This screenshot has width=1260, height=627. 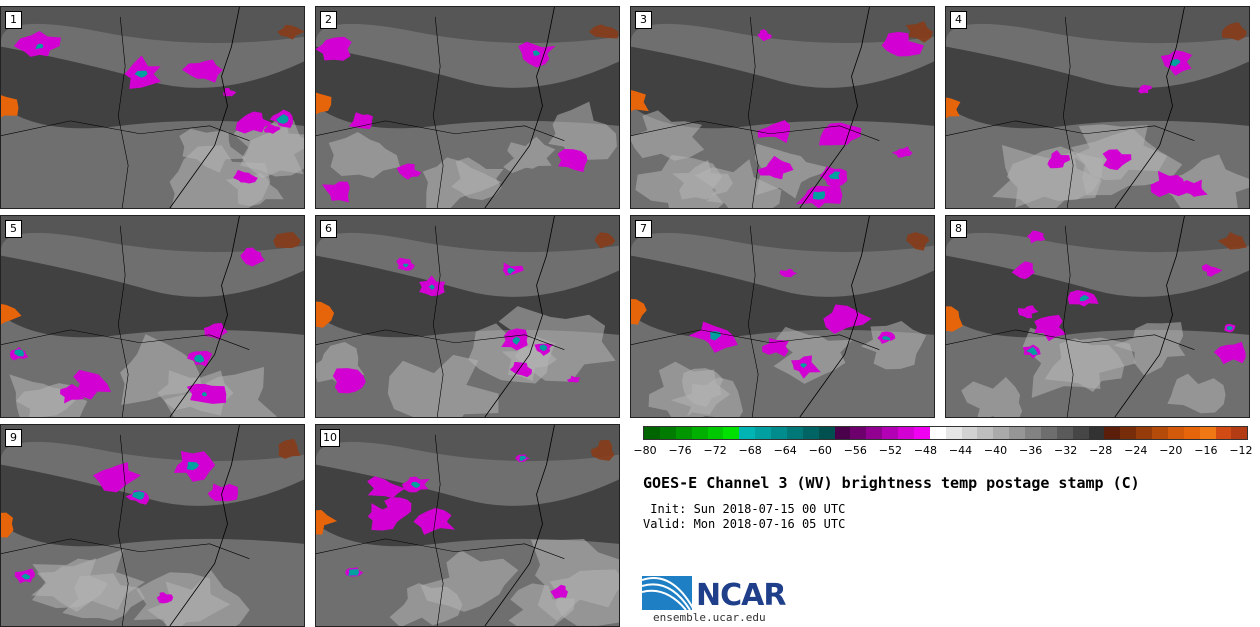 What do you see at coordinates (785, 450) in the screenshot?
I see `colorbar-tick-label: −64` at bounding box center [785, 450].